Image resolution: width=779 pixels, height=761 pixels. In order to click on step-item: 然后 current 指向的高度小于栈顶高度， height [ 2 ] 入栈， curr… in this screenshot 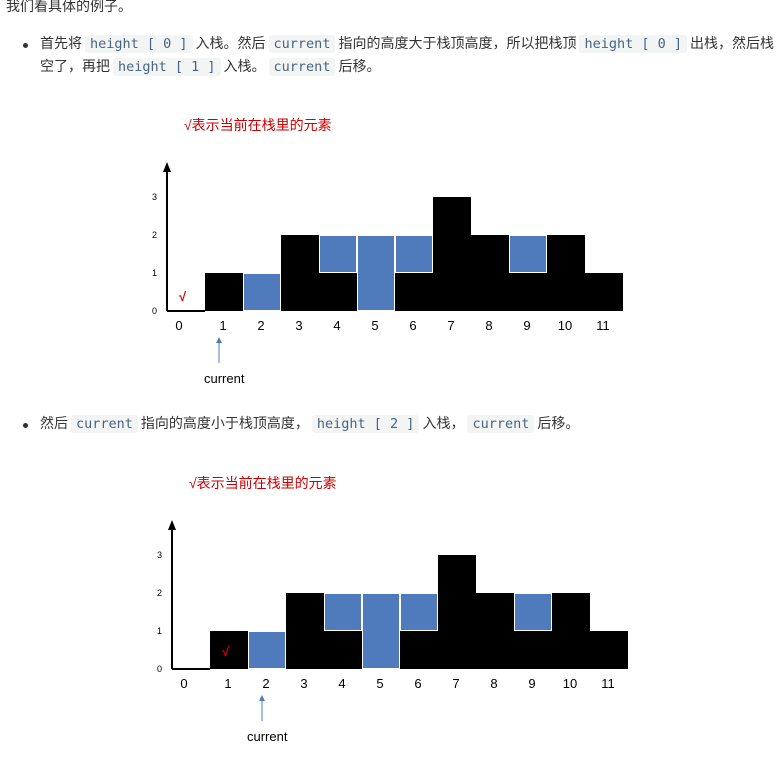, I will do `click(399, 424)`.